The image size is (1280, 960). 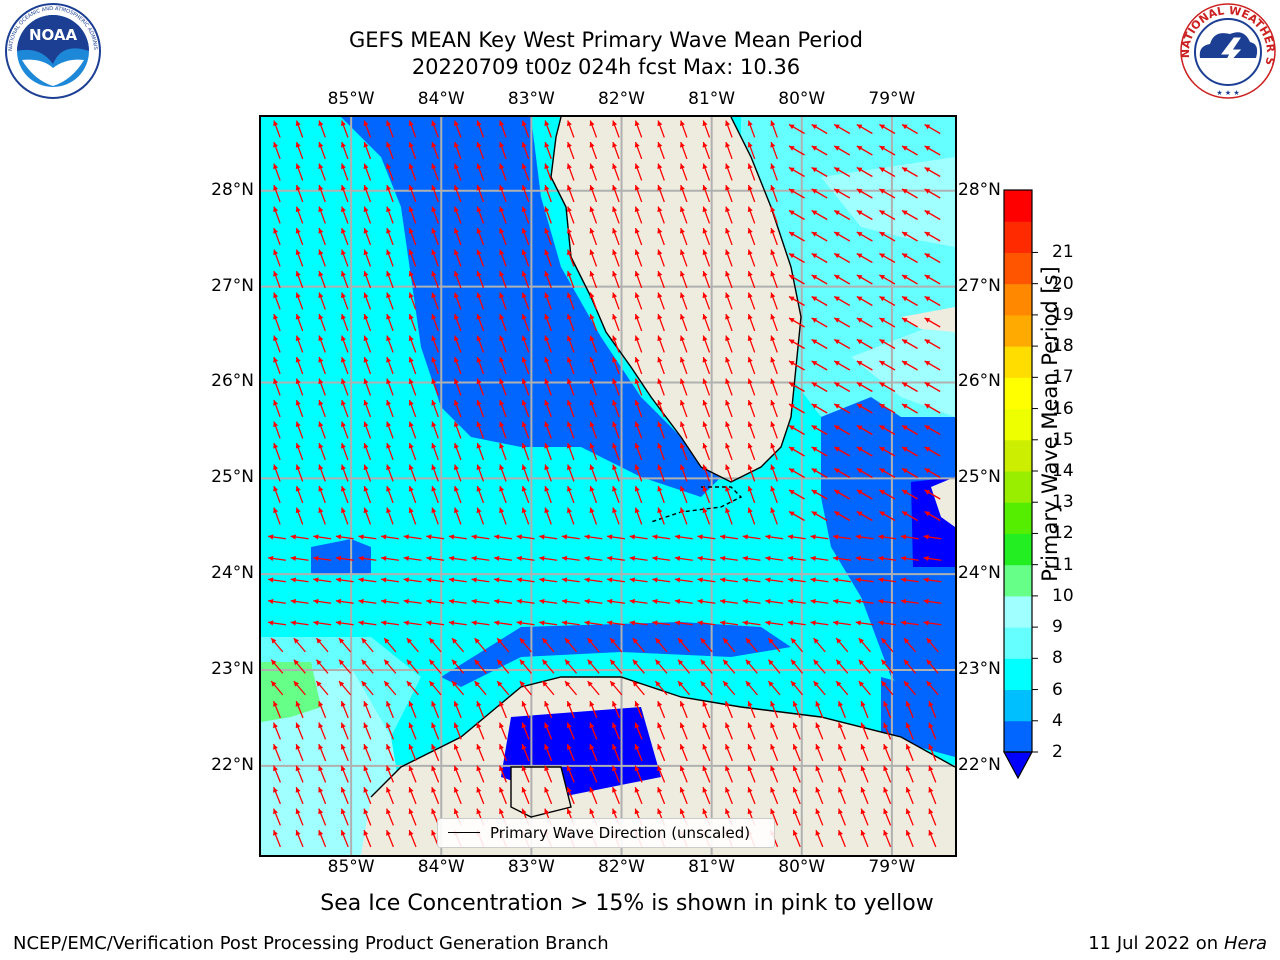 I want to click on legend-label: Primary Wave Direction (unscaled), so click(x=620, y=833).